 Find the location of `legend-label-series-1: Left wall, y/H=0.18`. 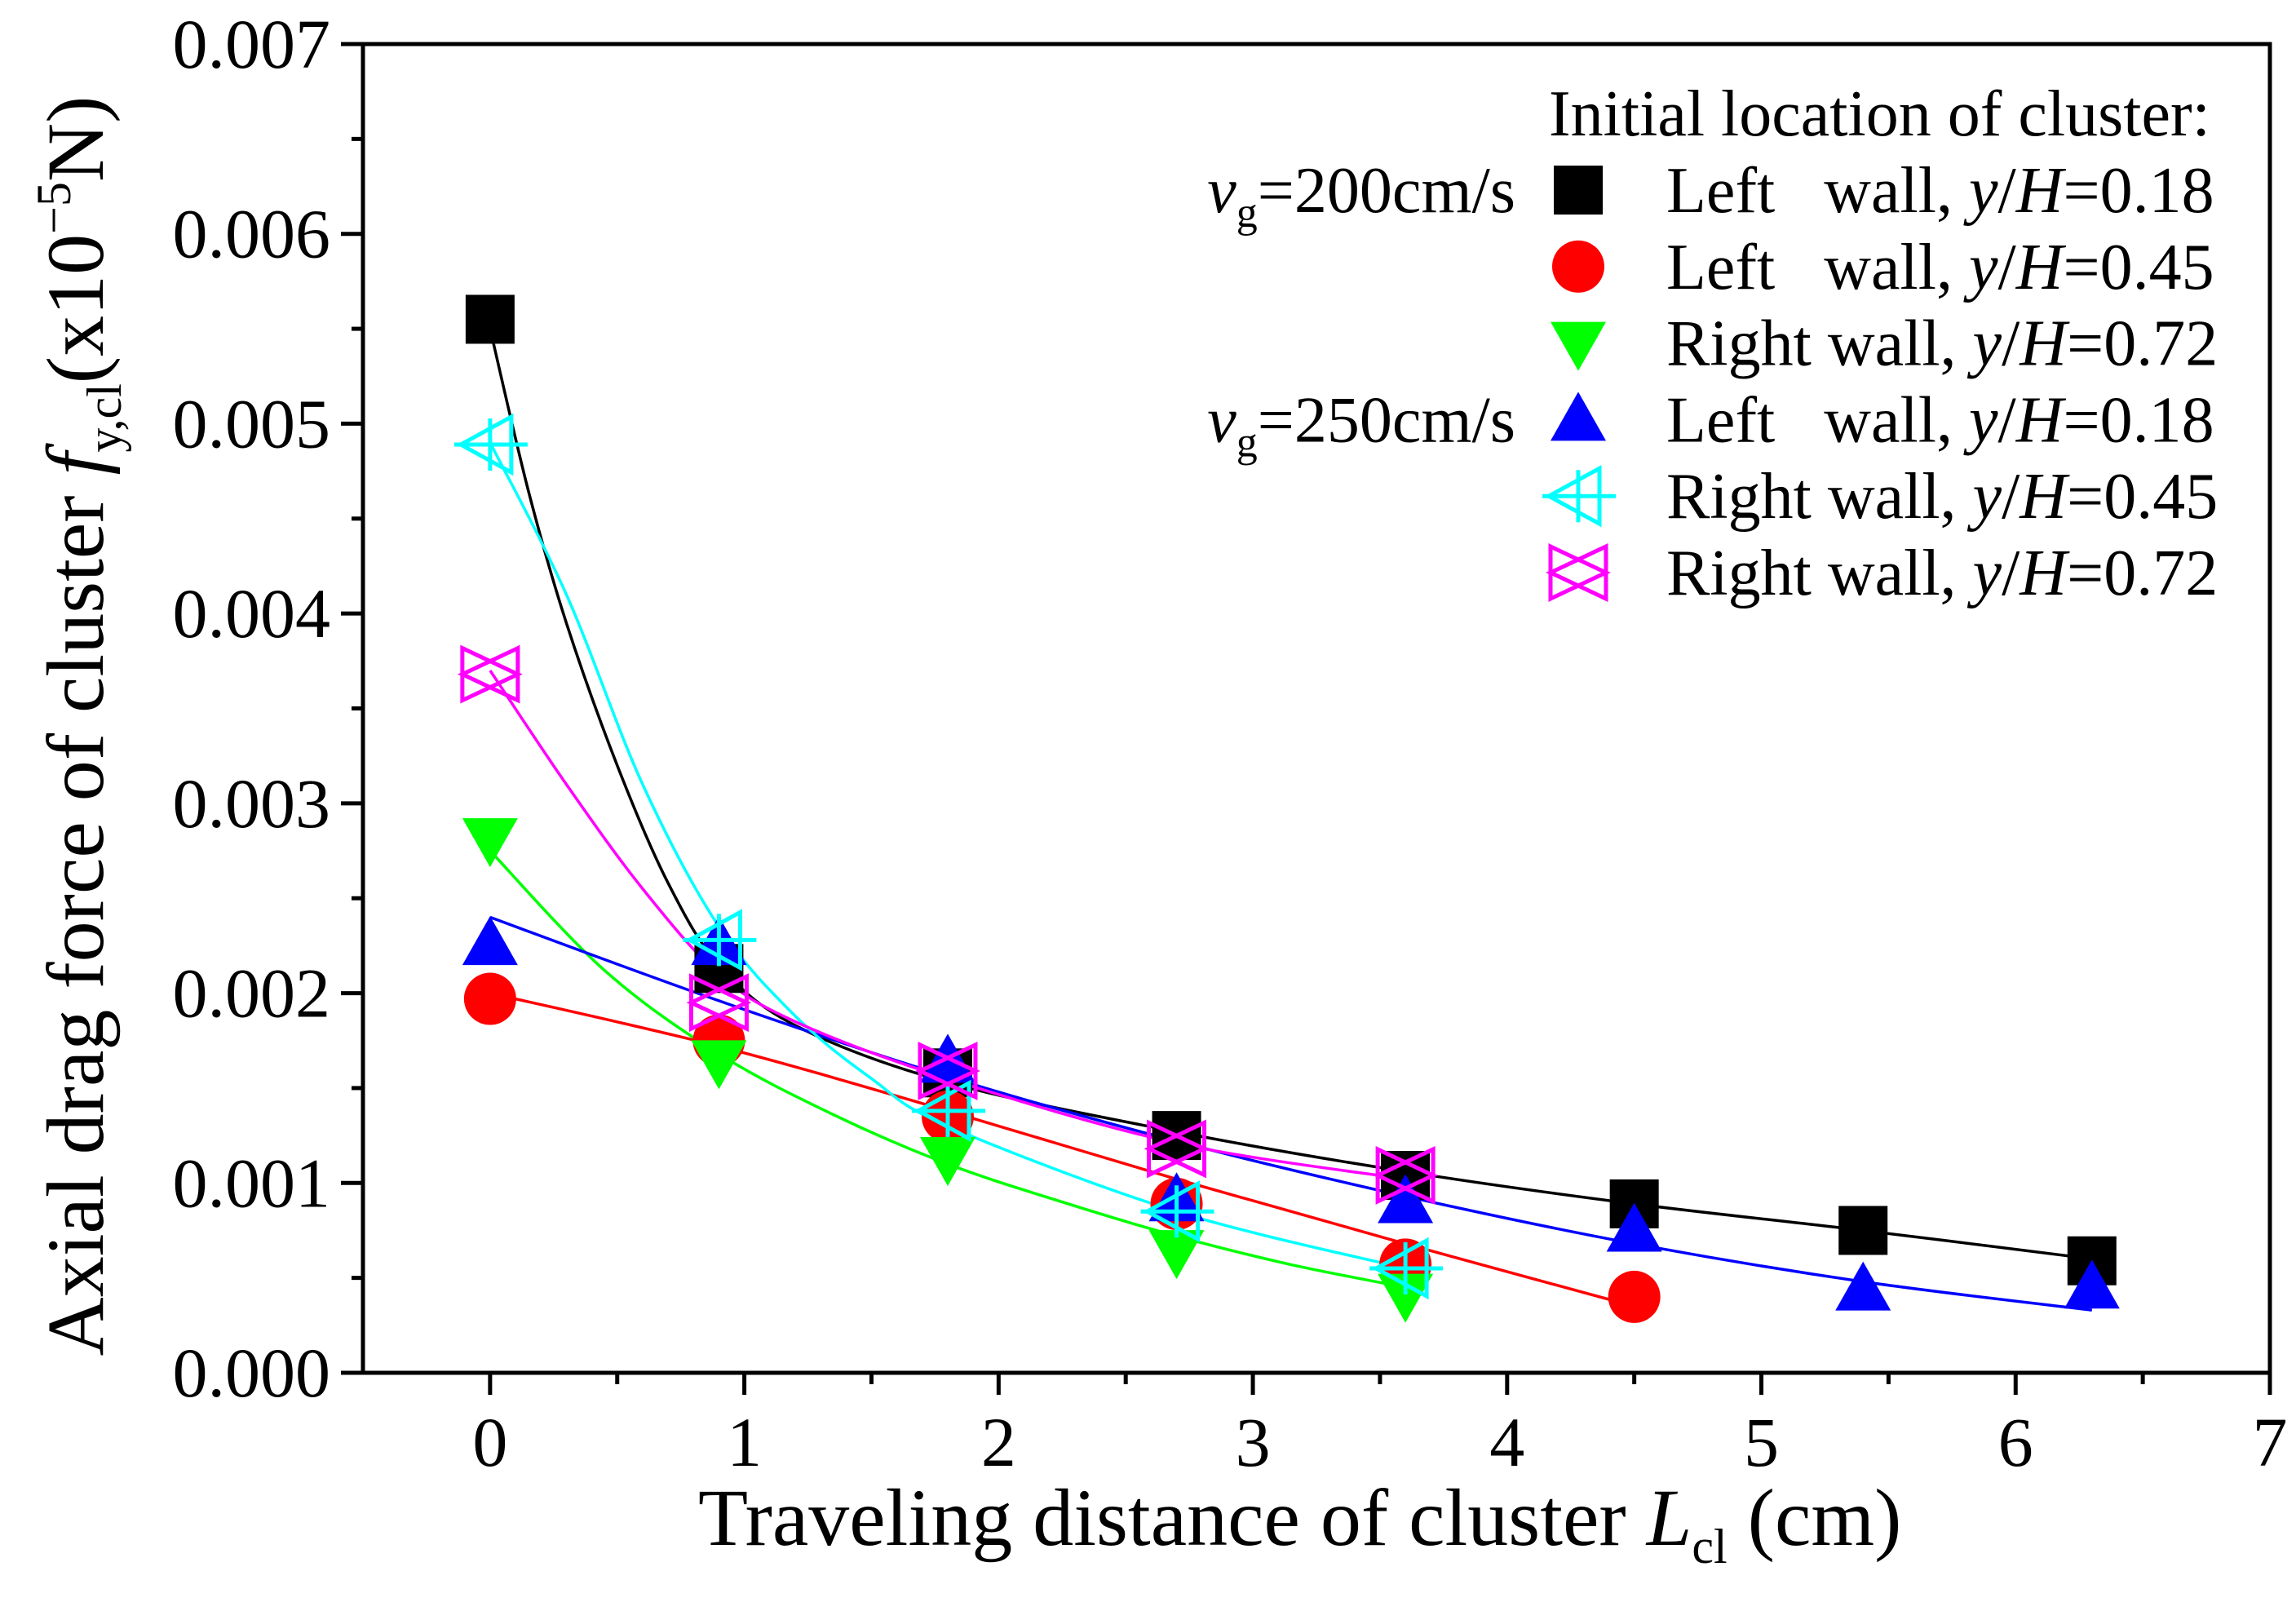

legend-label-series-1: Left wall, y/H=0.18 is located at coordinates (1940, 191).